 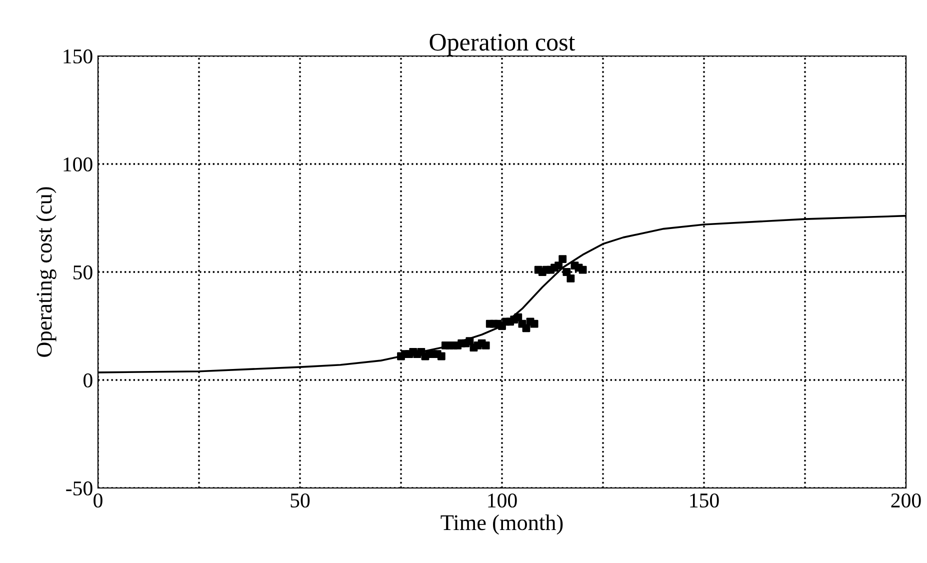 I want to click on y-axis-title: Operating cost (cu), so click(x=46, y=272).